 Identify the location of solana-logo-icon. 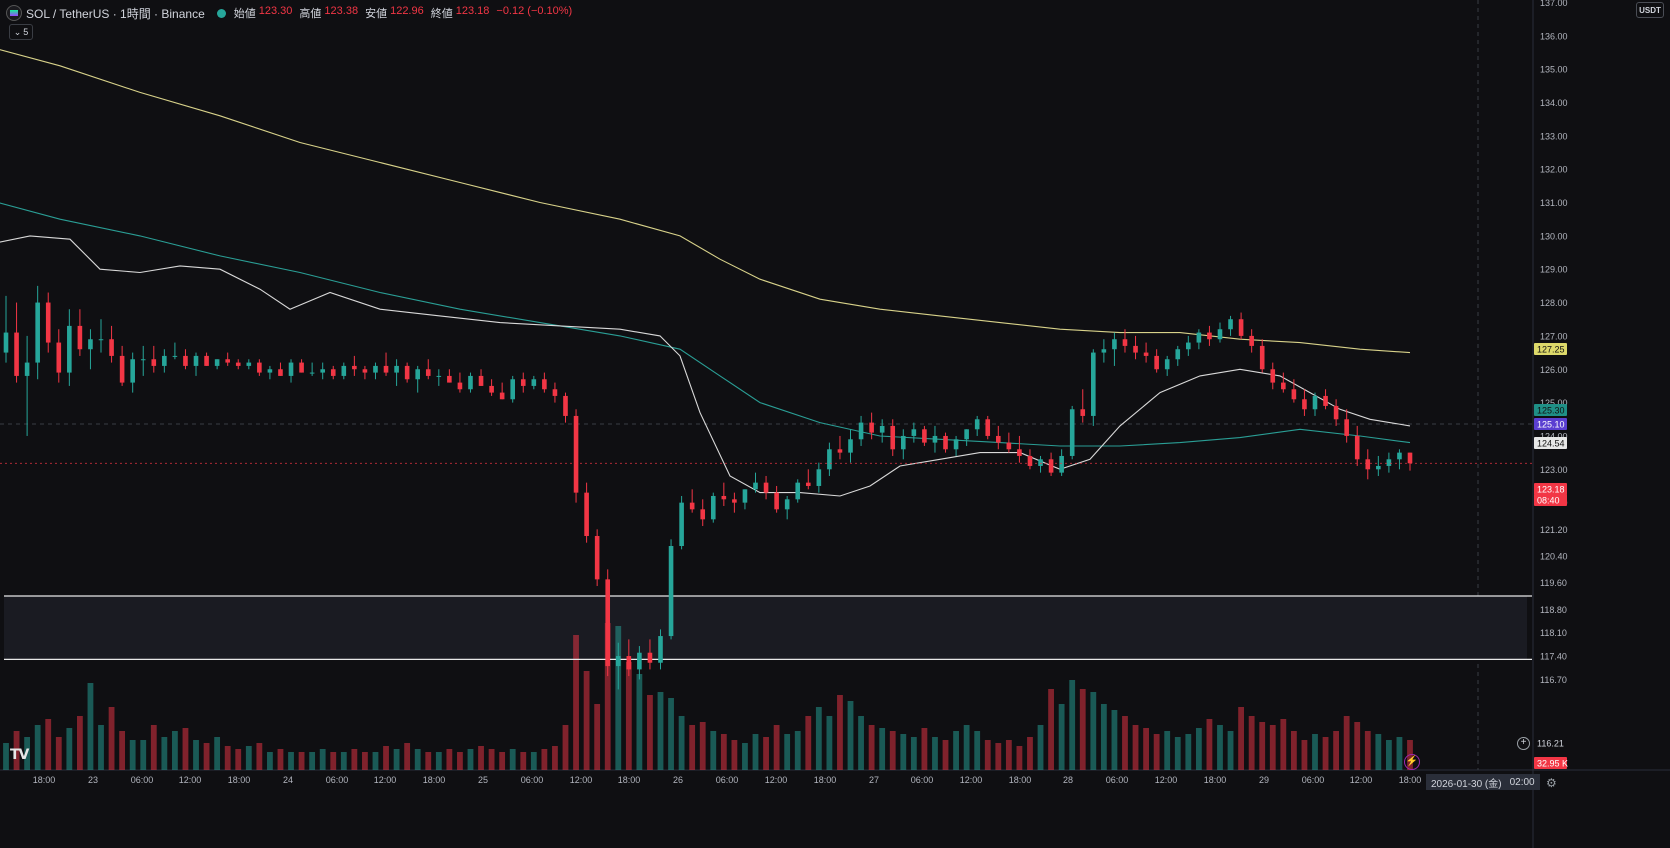
(14, 13).